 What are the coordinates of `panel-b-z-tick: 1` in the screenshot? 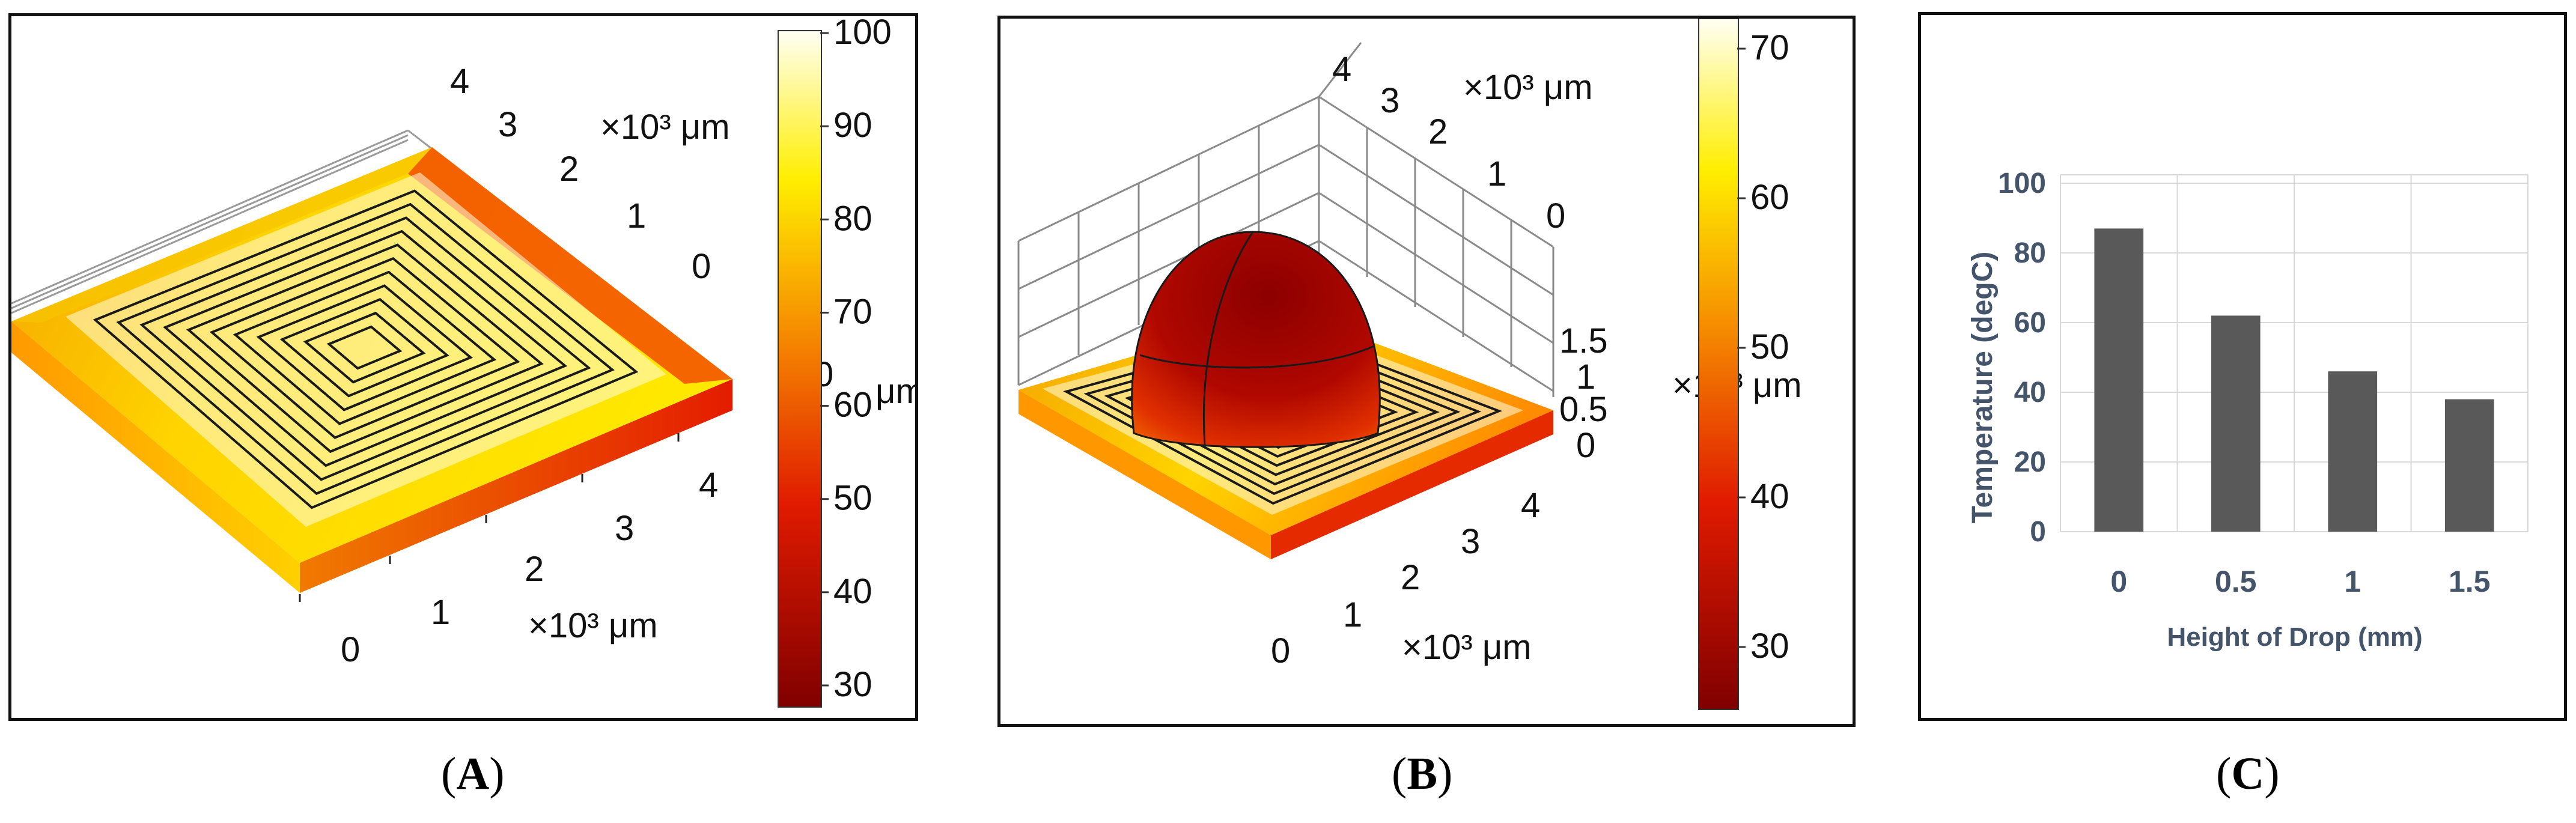 It's located at (1585, 376).